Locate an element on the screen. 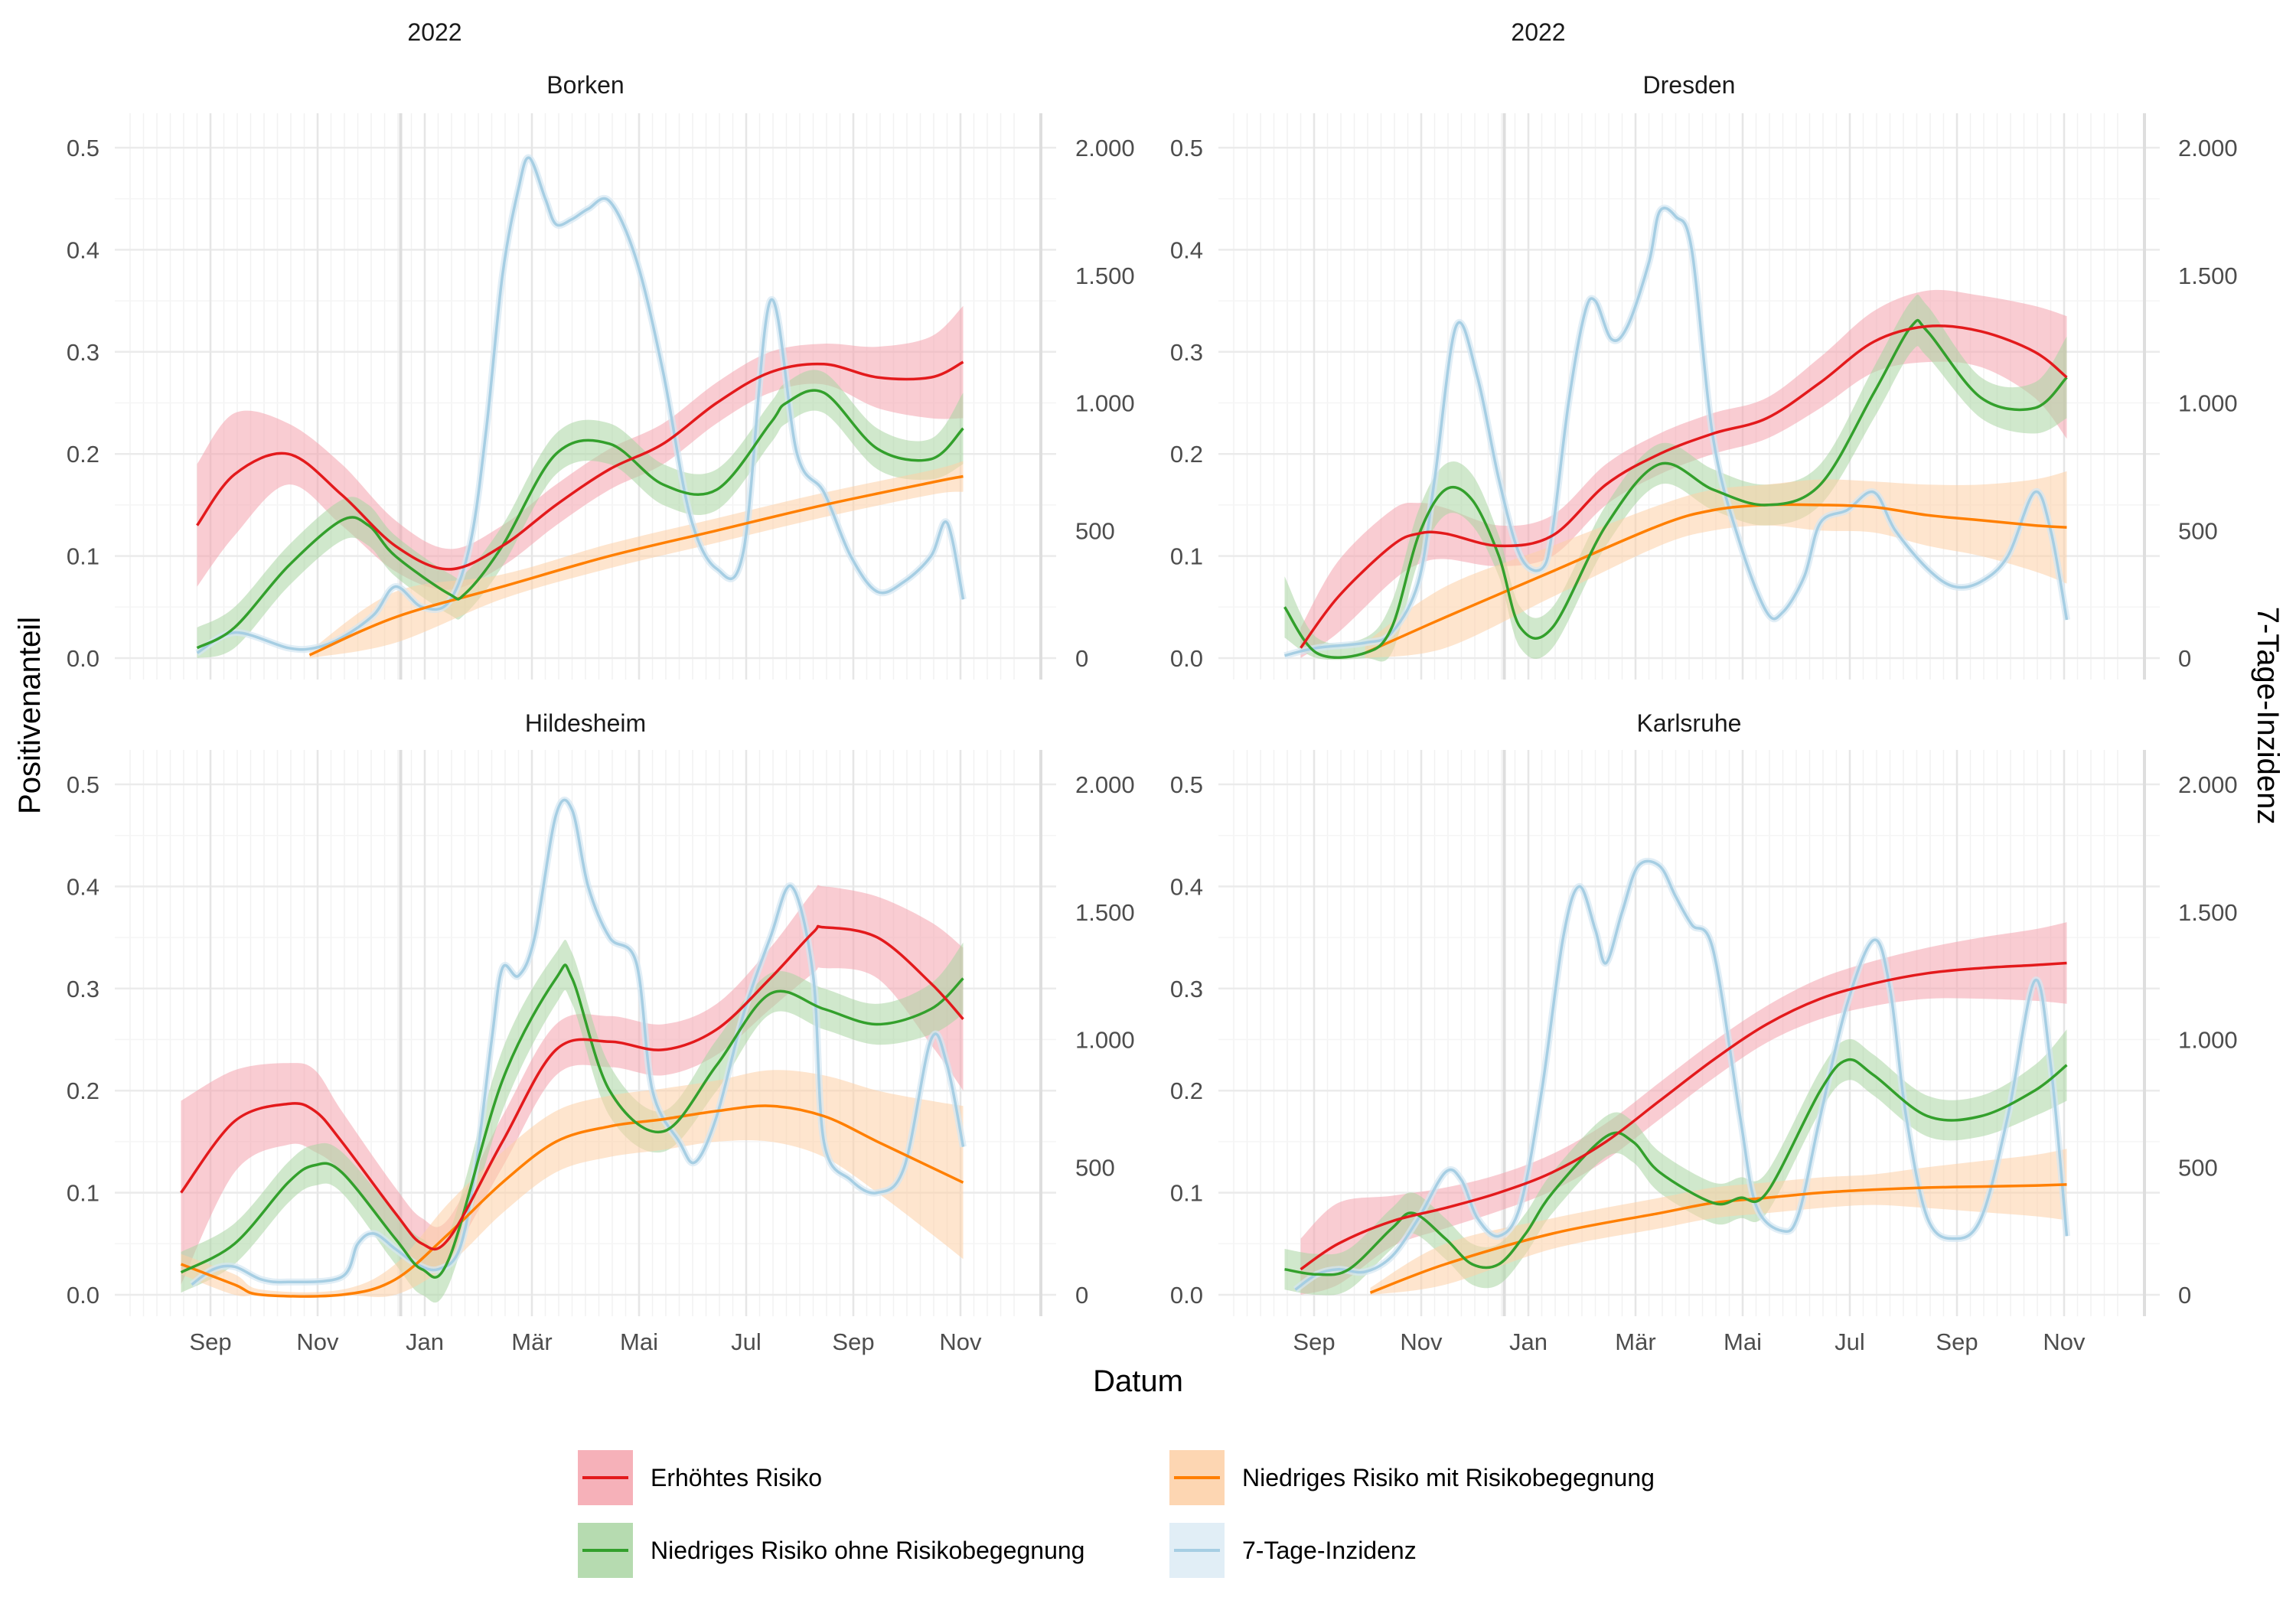  panel-title: Karlsruhe is located at coordinates (1689, 723).